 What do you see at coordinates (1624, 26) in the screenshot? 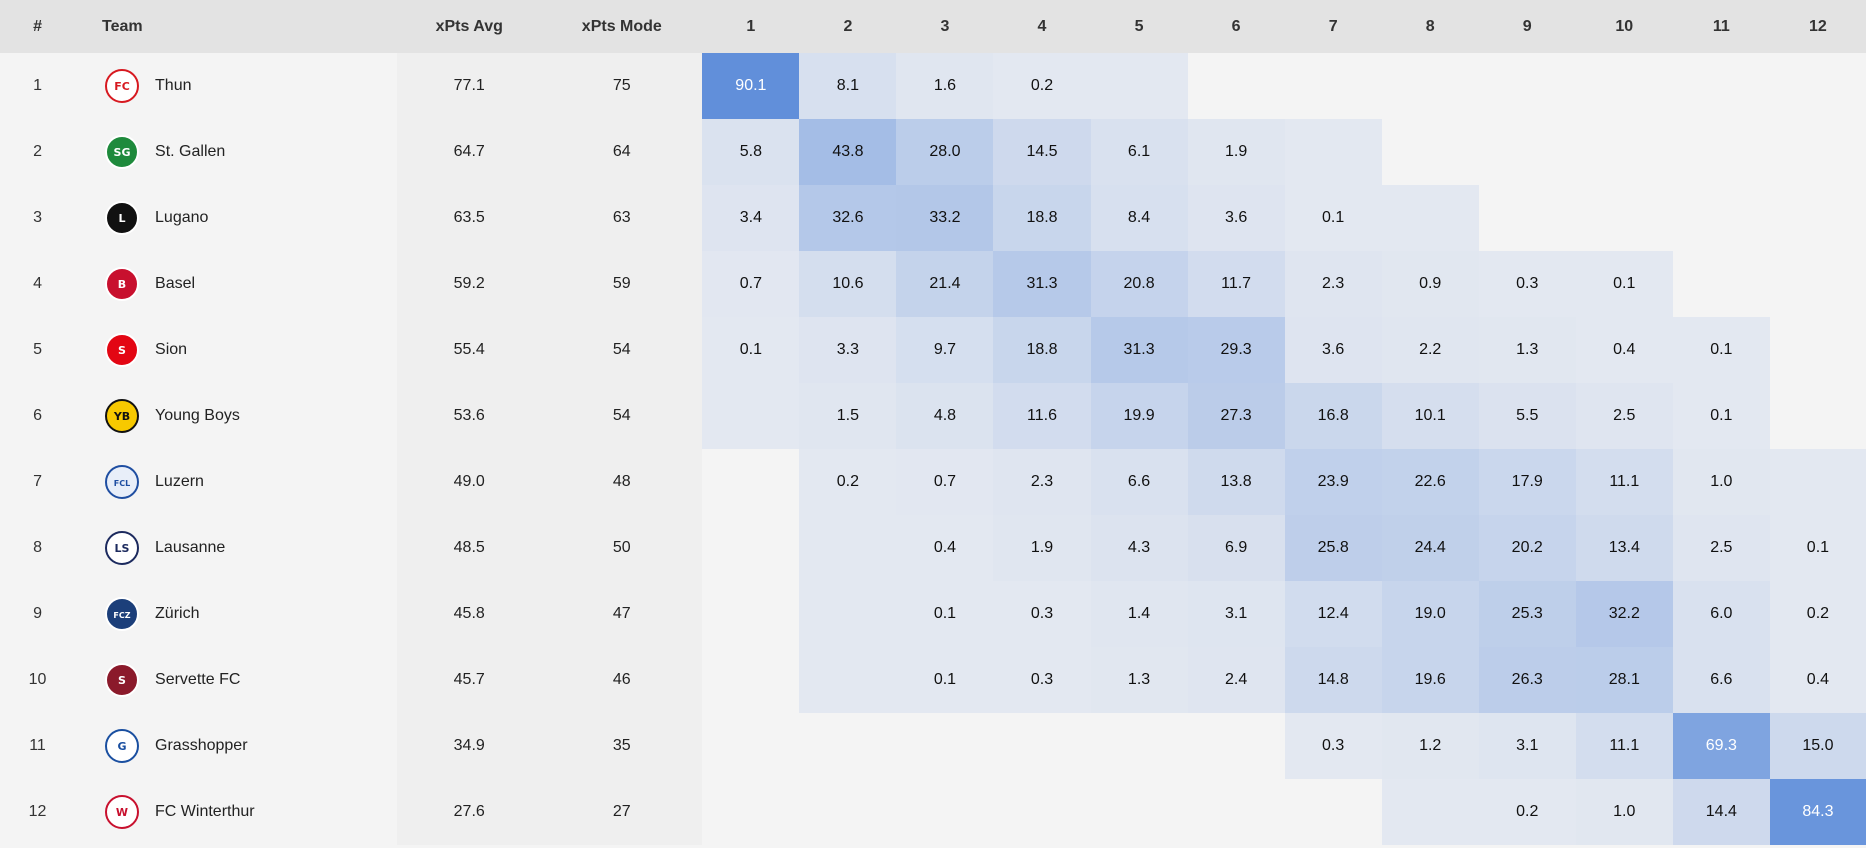
I see `position-header-10: 10` at bounding box center [1624, 26].